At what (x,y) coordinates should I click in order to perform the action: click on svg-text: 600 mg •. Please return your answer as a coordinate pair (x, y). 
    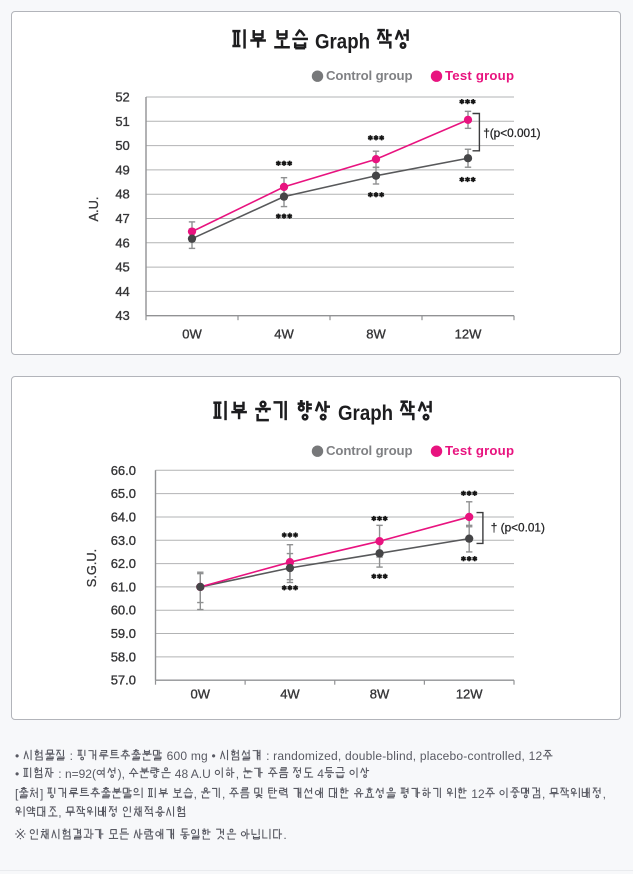
    Looking at the image, I should click on (191, 756).